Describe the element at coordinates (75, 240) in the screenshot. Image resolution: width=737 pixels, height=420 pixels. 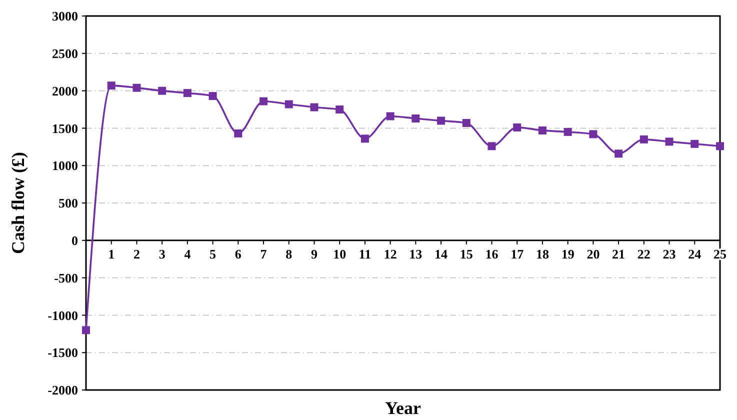
I see `y-tick-label: 0` at that location.